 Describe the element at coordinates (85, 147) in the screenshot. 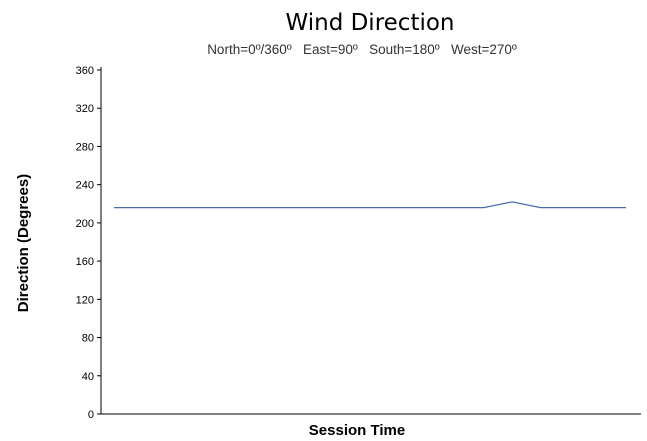

I see `y-tick-label: 280` at that location.